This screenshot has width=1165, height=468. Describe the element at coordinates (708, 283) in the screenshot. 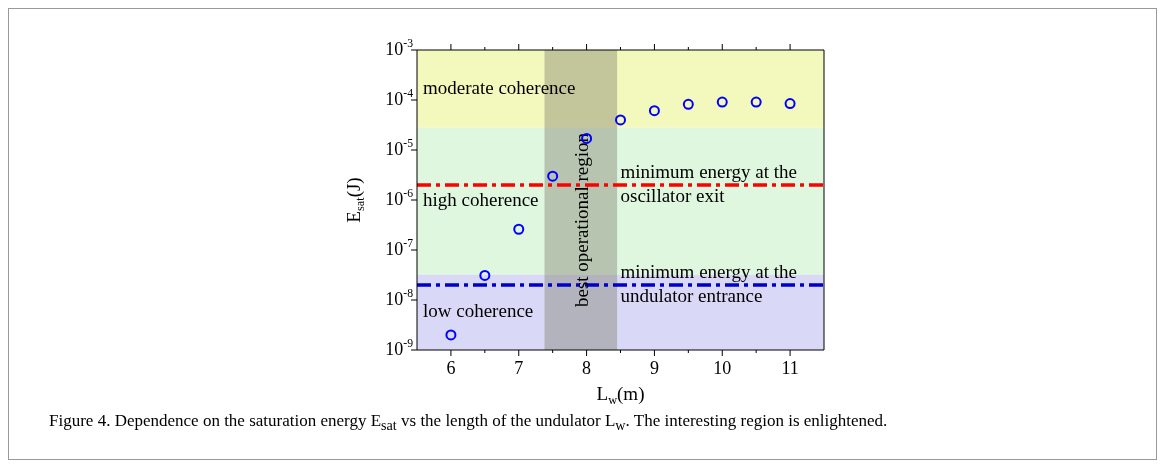

I see `ref-line-label: minimum energy at the undulator entrance` at that location.